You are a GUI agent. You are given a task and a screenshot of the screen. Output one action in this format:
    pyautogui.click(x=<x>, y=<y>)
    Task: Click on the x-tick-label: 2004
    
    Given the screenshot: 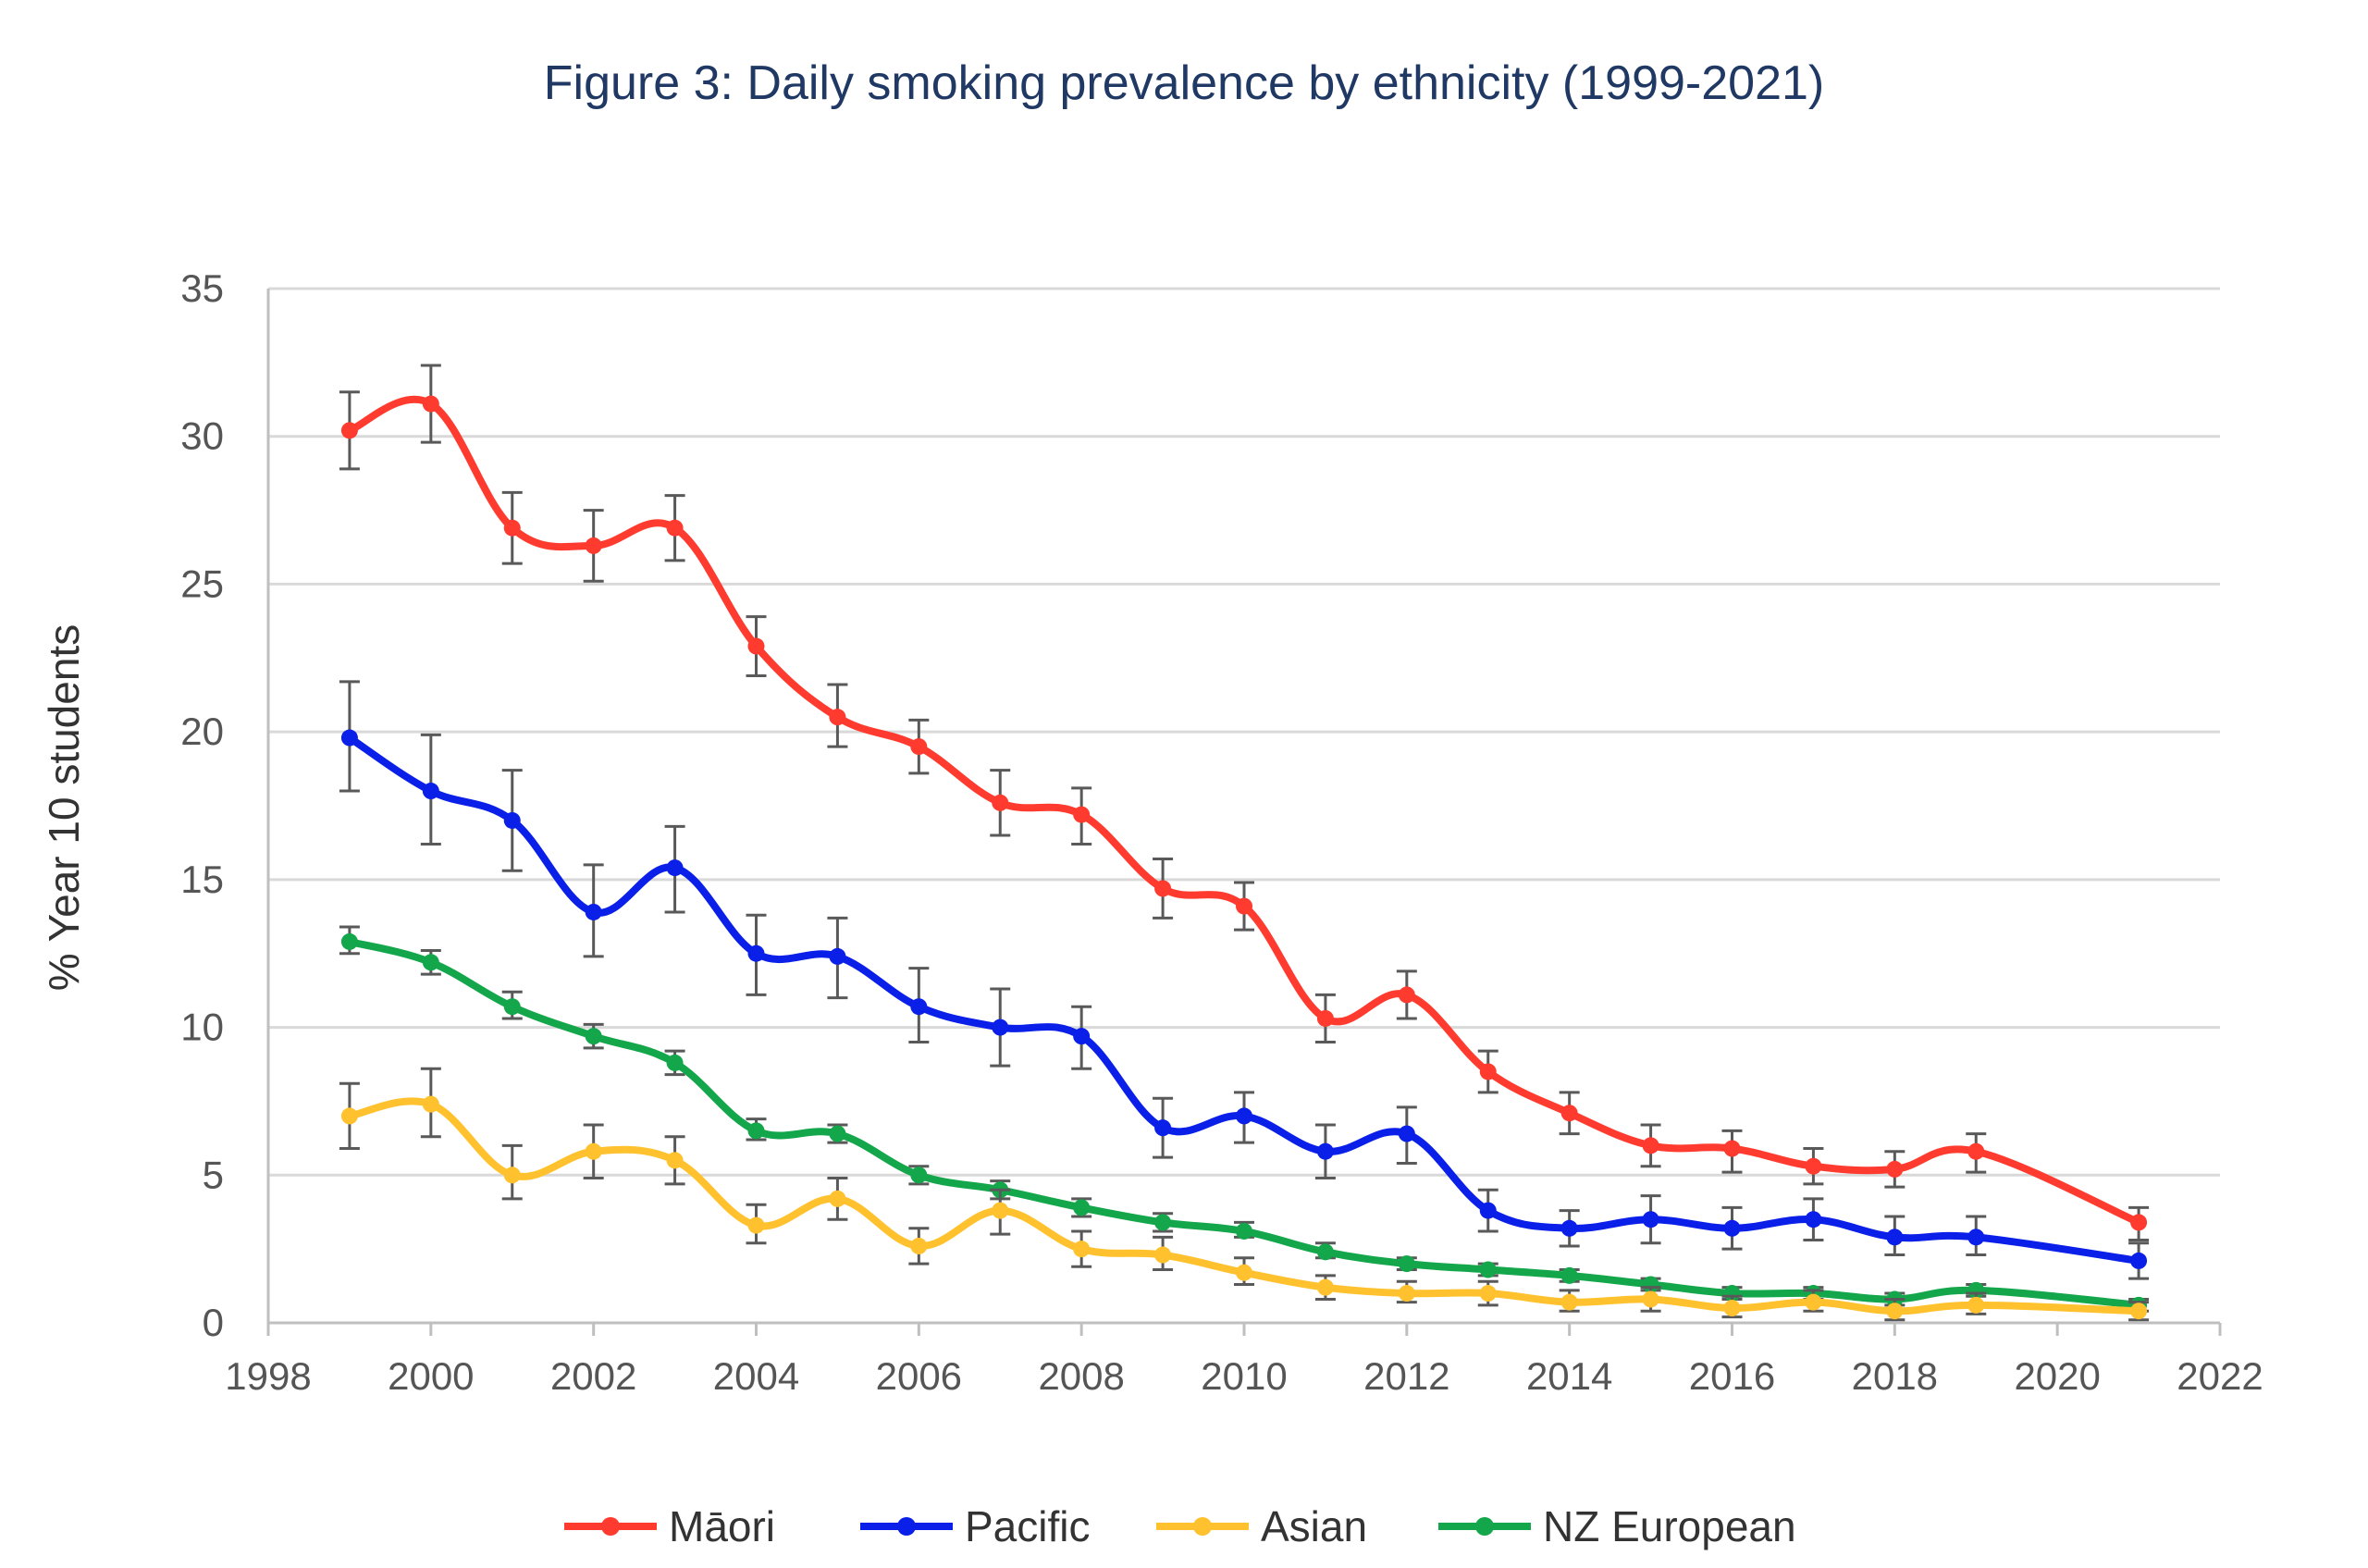 What is the action you would take?
    pyautogui.click(x=756, y=1376)
    